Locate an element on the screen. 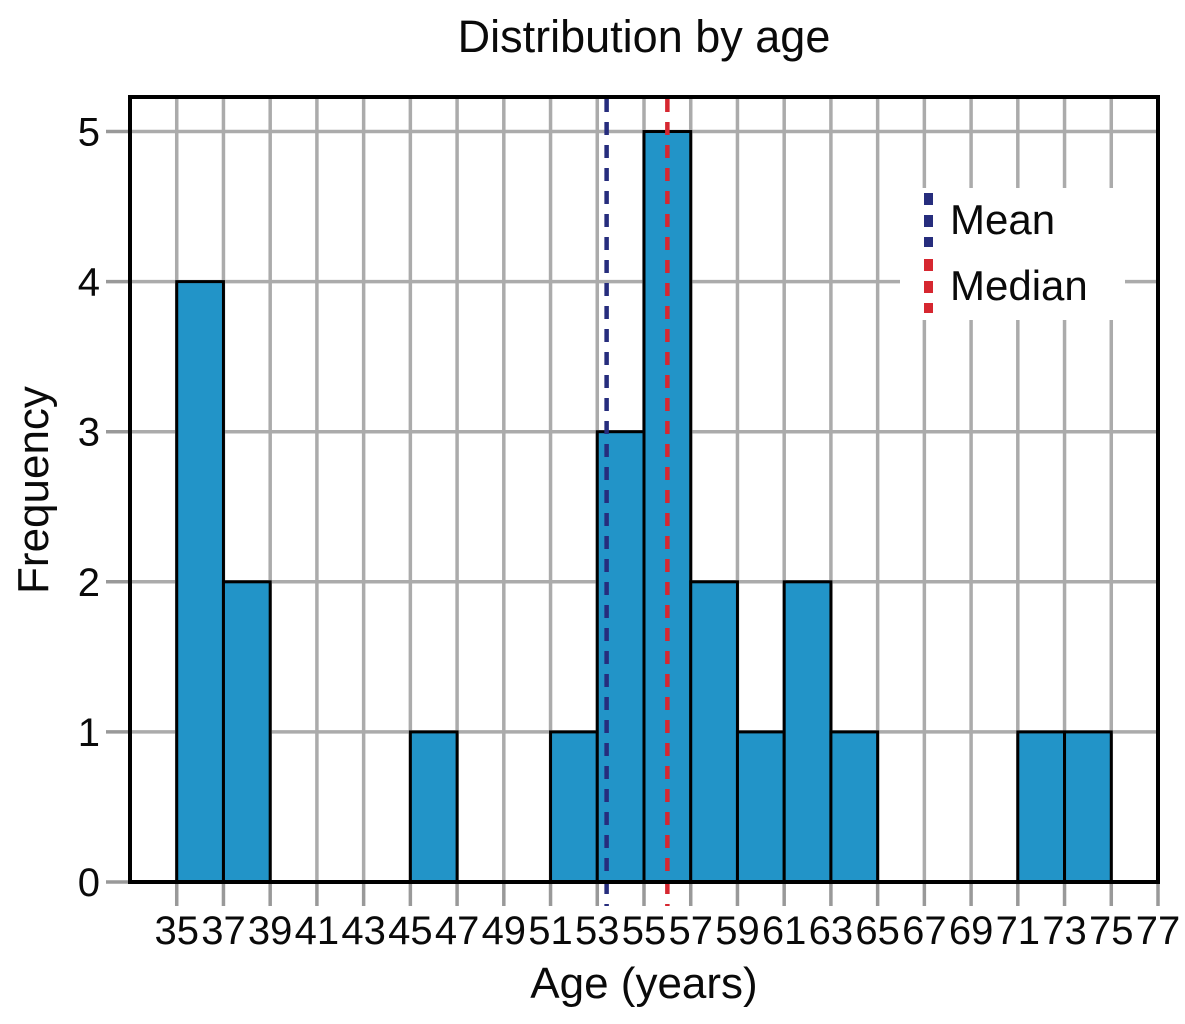 The height and width of the screenshot is (1024, 1185). x-tick-label: 51 is located at coordinates (550, 931).